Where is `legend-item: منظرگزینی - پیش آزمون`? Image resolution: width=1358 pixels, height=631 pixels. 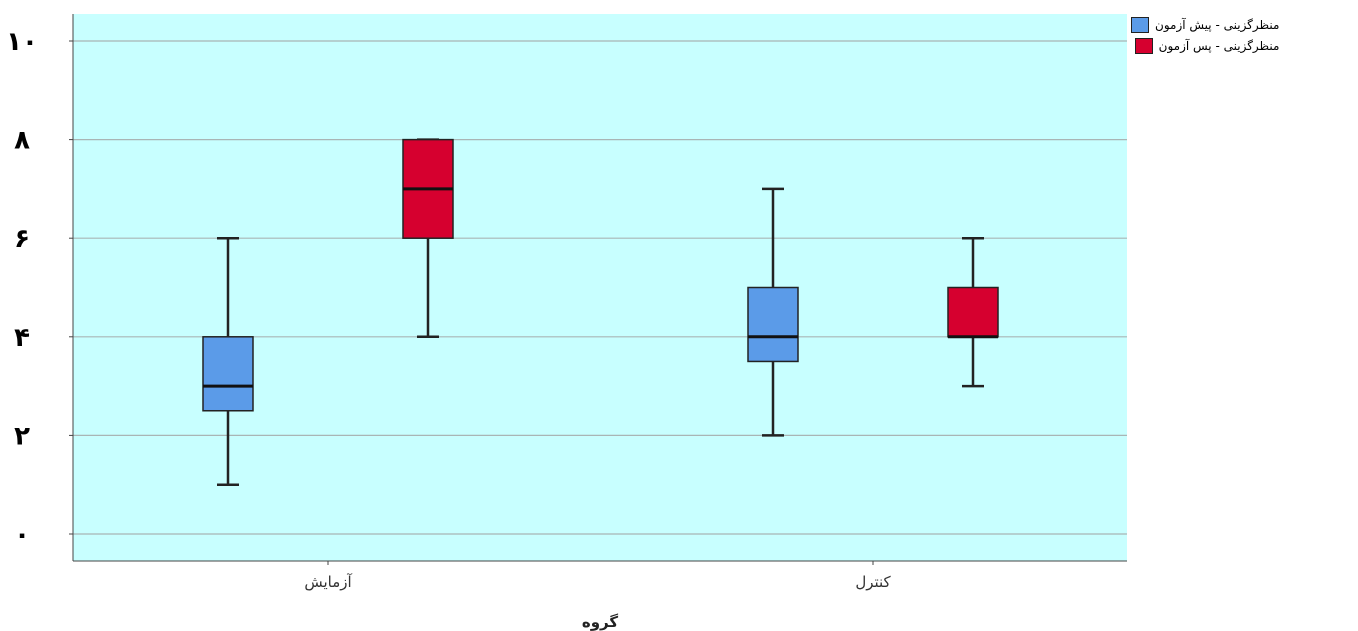
legend-item: منظرگزینی - پیش آزمون is located at coordinates (1205, 24).